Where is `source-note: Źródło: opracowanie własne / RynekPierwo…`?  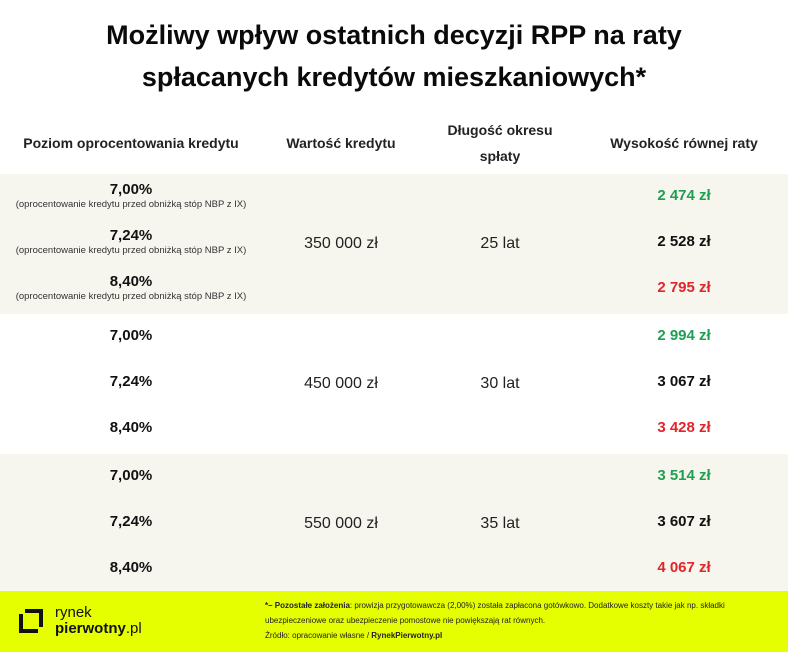 source-note: Źródło: opracowanie własne / RynekPierwo… is located at coordinates (517, 635).